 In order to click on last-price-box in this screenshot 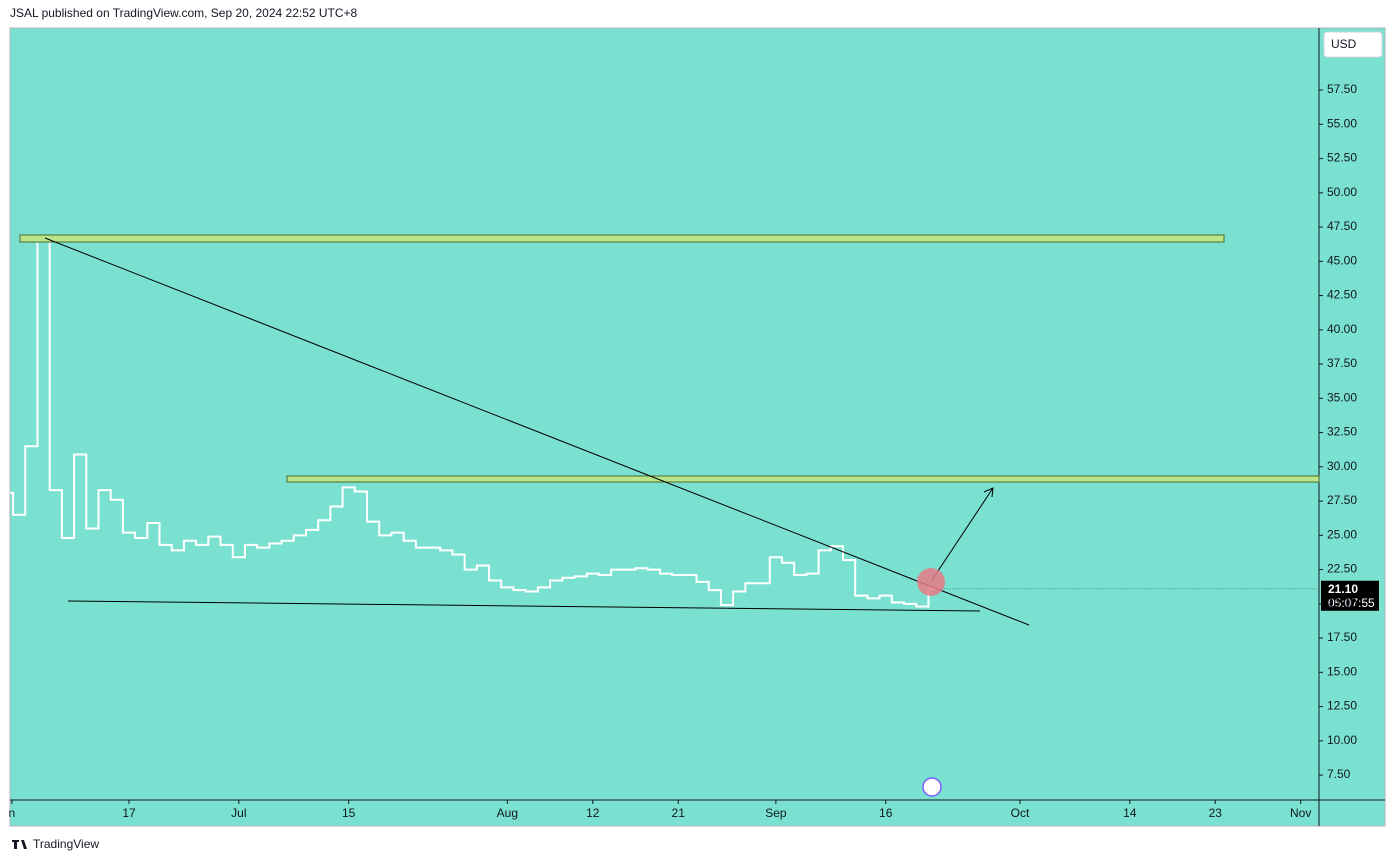, I will do `click(1350, 595)`.